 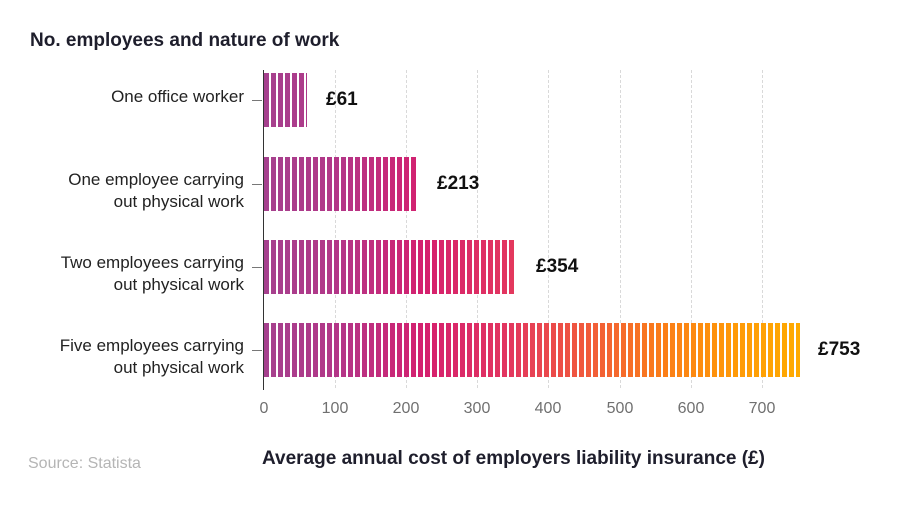 What do you see at coordinates (691, 408) in the screenshot?
I see `x-tick-label: 600` at bounding box center [691, 408].